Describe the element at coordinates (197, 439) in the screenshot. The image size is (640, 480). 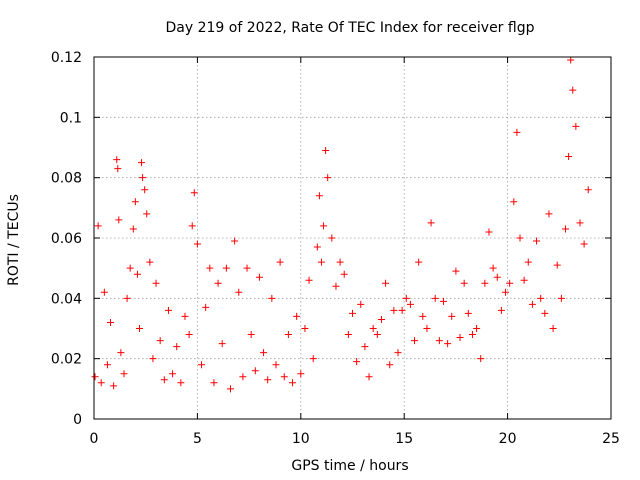
I see `x-tick-label: 5` at that location.